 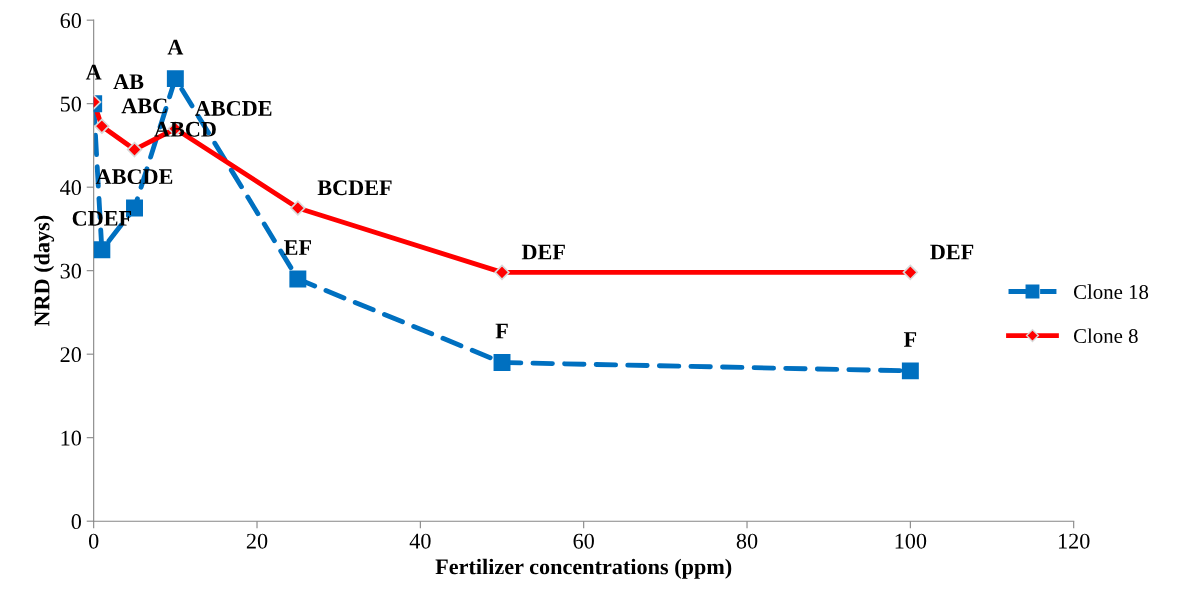 What do you see at coordinates (233, 108) in the screenshot?
I see `data-label: ABCDE` at bounding box center [233, 108].